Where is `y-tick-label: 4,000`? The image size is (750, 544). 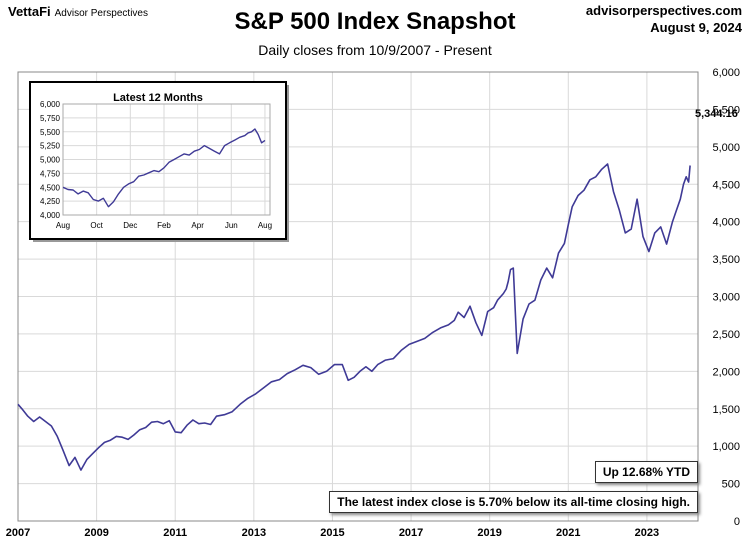
y-tick-label: 4,000 is located at coordinates (726, 223).